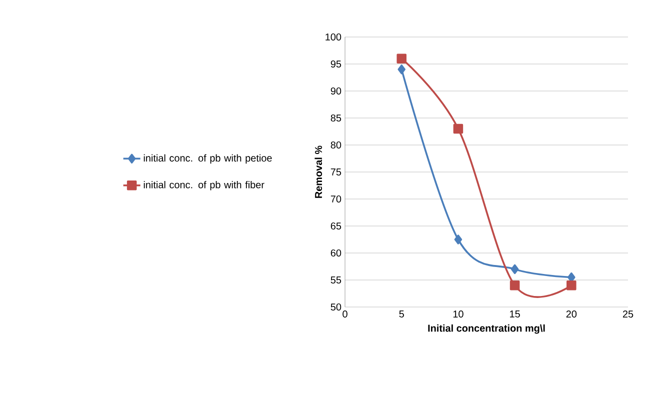 Image resolution: width=646 pixels, height=400 pixels. Describe the element at coordinates (334, 37) in the screenshot. I see `y-tick-label: 100` at that location.